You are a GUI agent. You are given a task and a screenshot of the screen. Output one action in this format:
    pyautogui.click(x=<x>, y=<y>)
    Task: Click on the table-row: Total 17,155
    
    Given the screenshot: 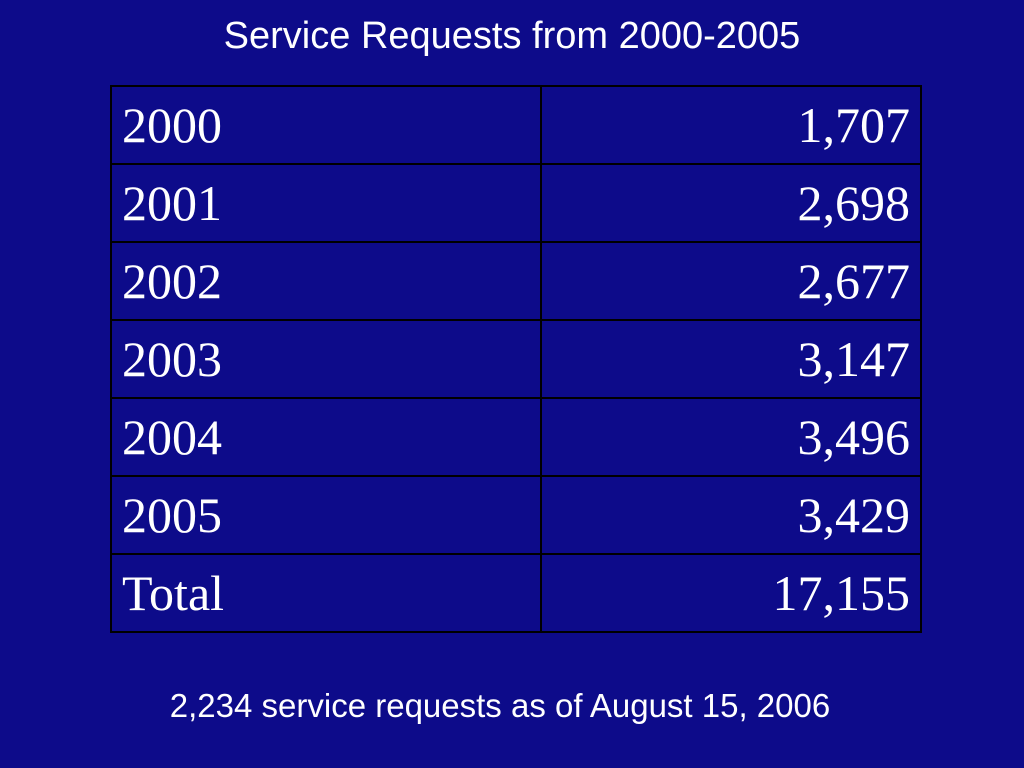 What is the action you would take?
    pyautogui.click(x=516, y=593)
    